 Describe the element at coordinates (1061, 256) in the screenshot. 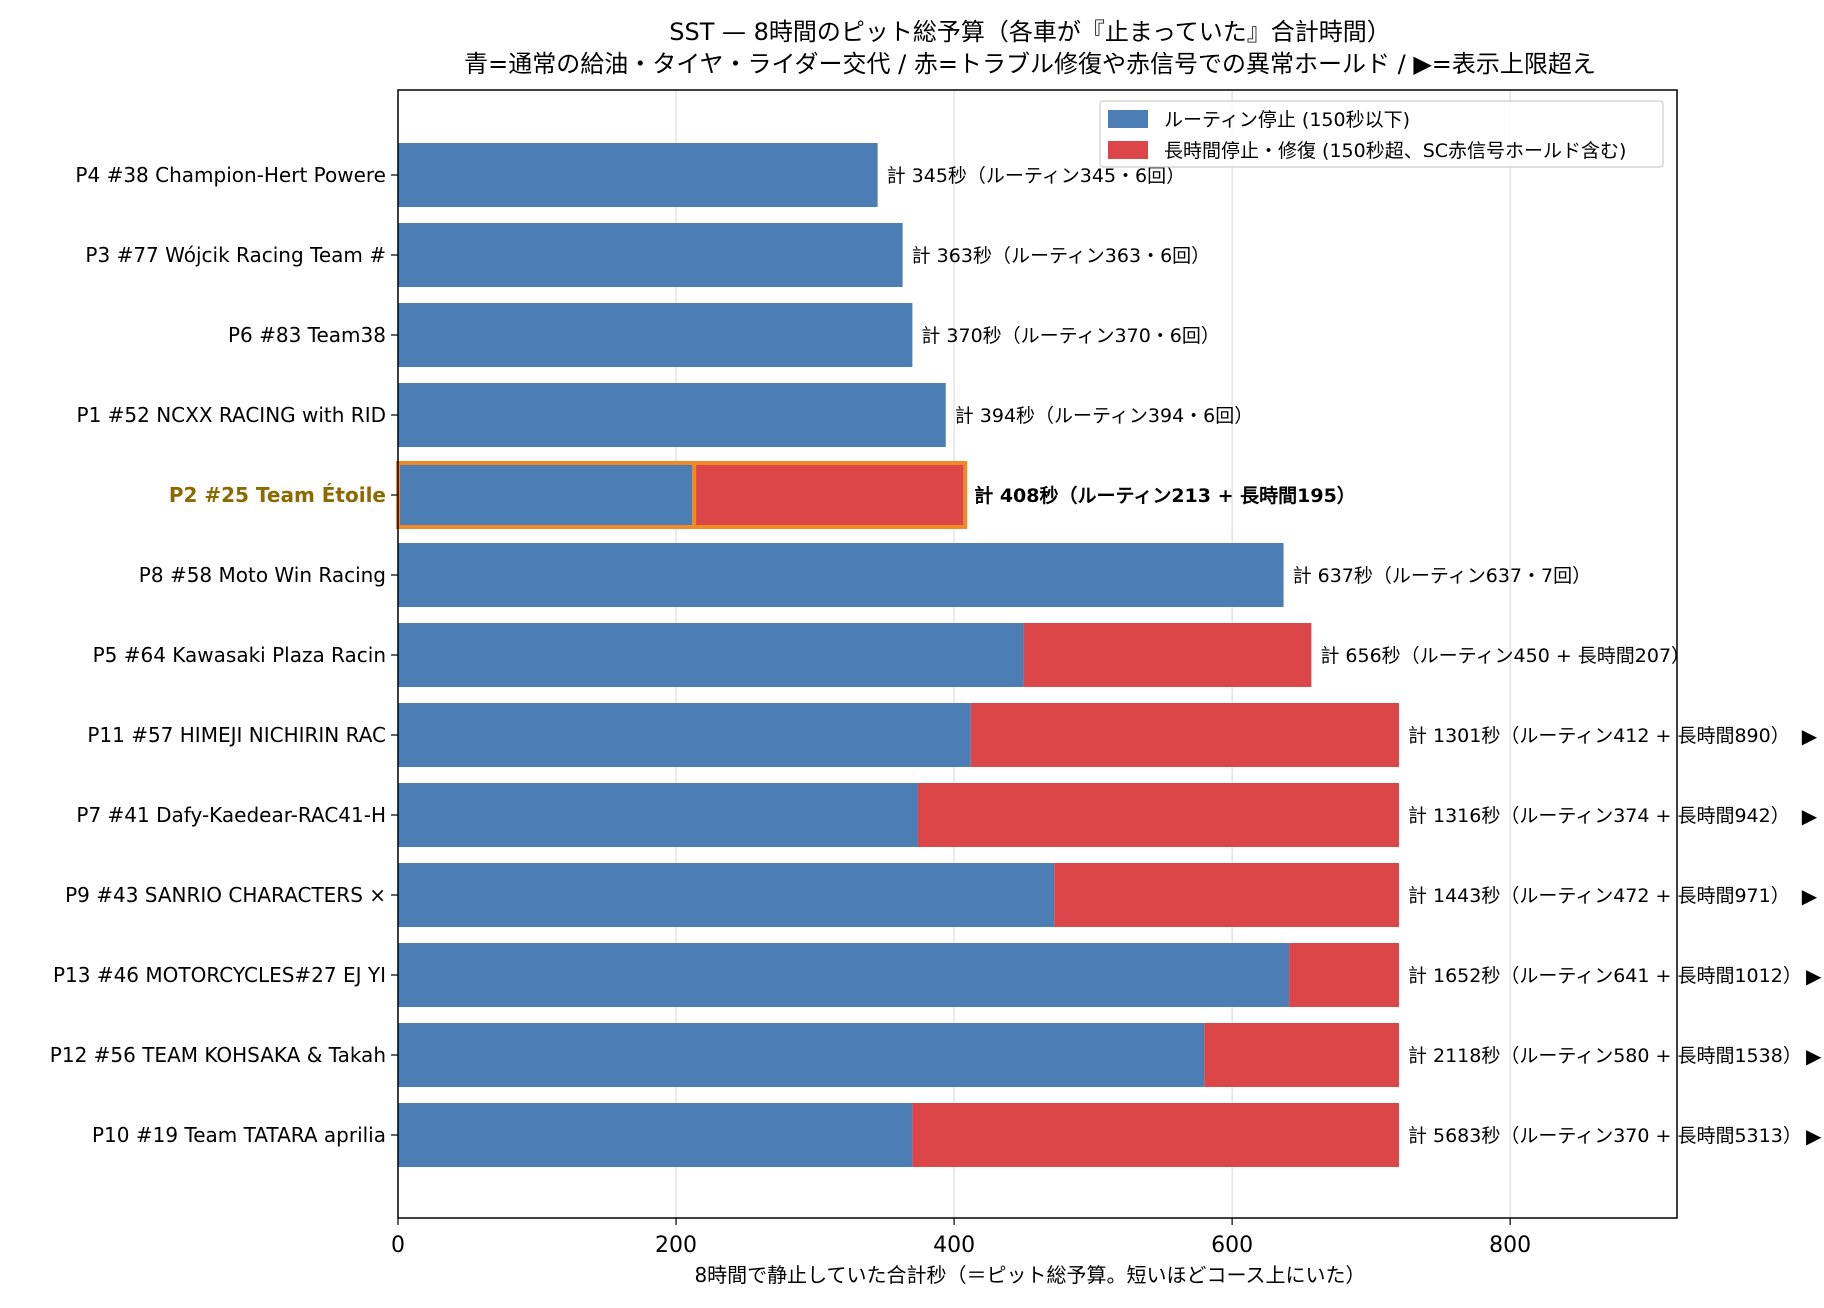

I see `bar-annotation: 計 363秒（ルーティン363・6回）` at that location.